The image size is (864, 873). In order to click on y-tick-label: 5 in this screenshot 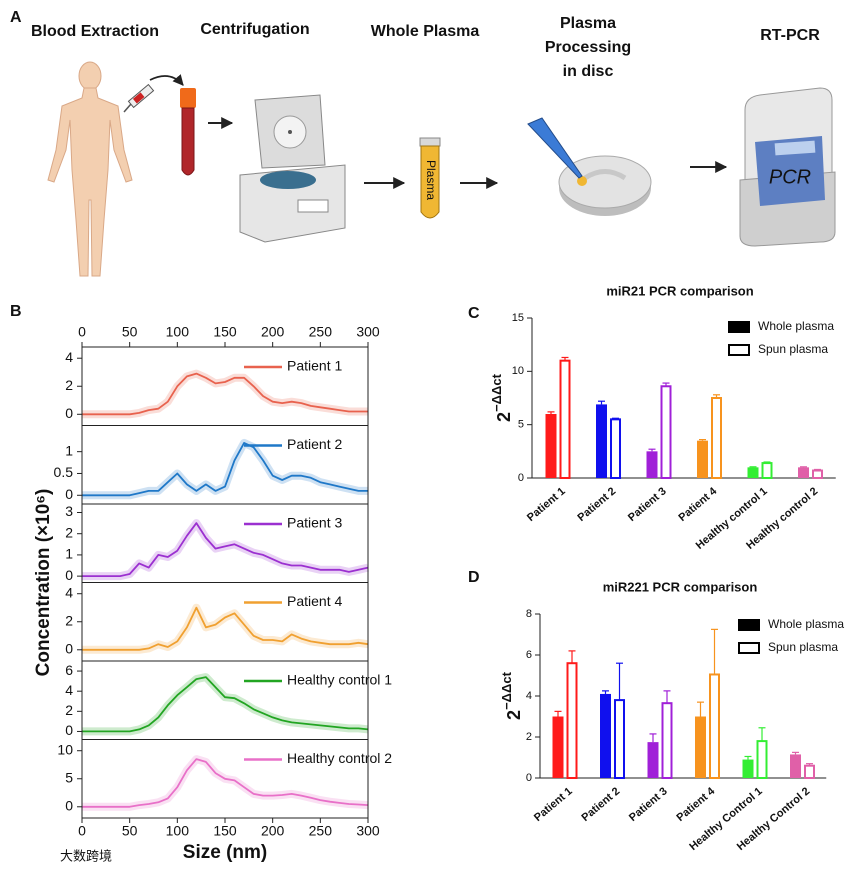, I will do `click(521, 425)`.